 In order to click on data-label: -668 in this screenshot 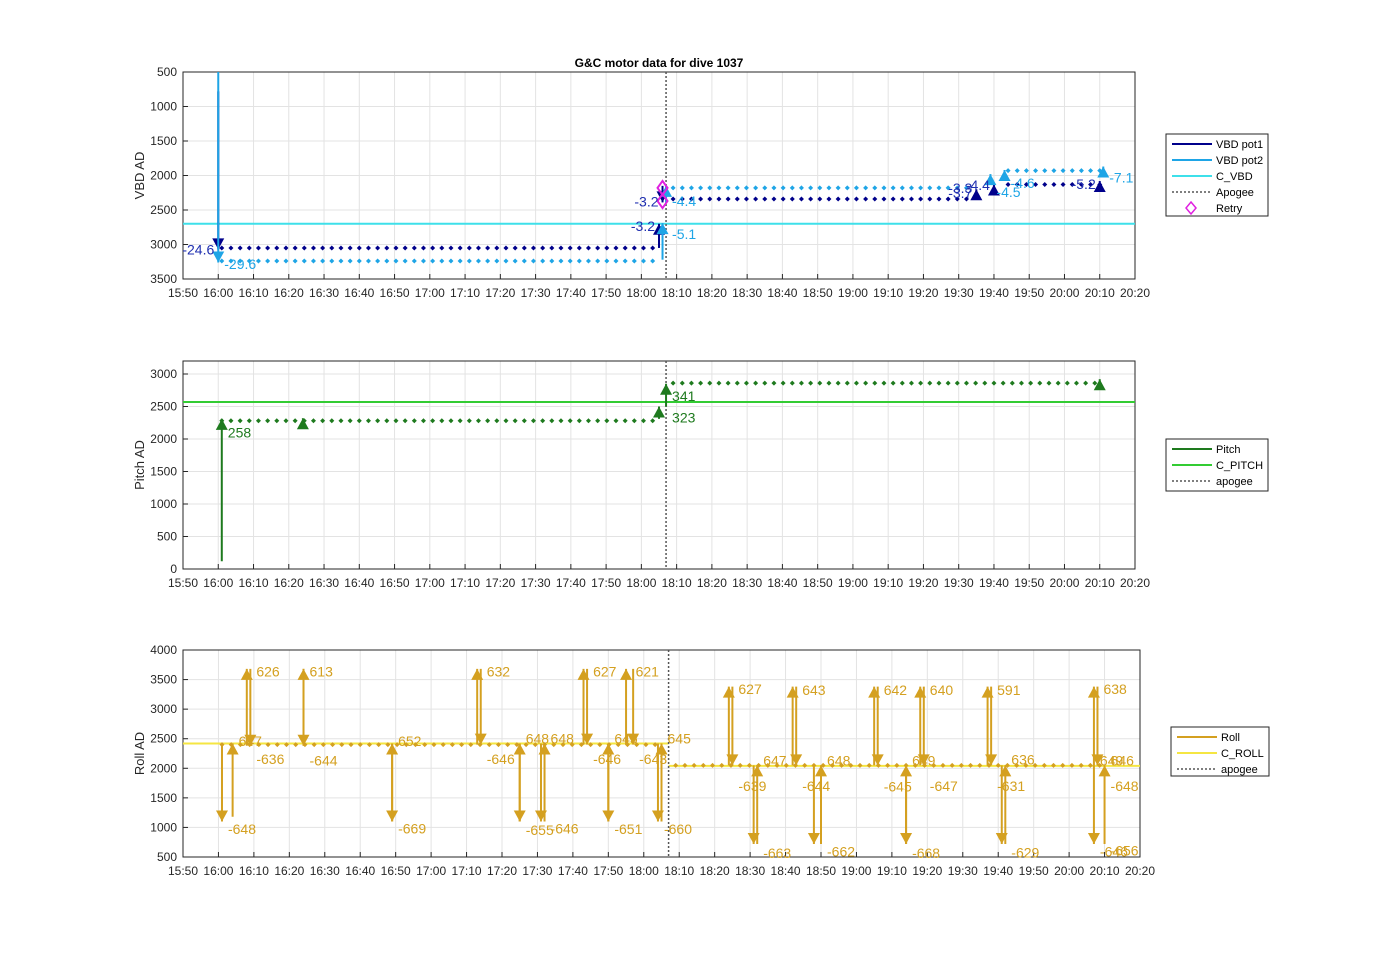, I will do `click(926, 853)`.